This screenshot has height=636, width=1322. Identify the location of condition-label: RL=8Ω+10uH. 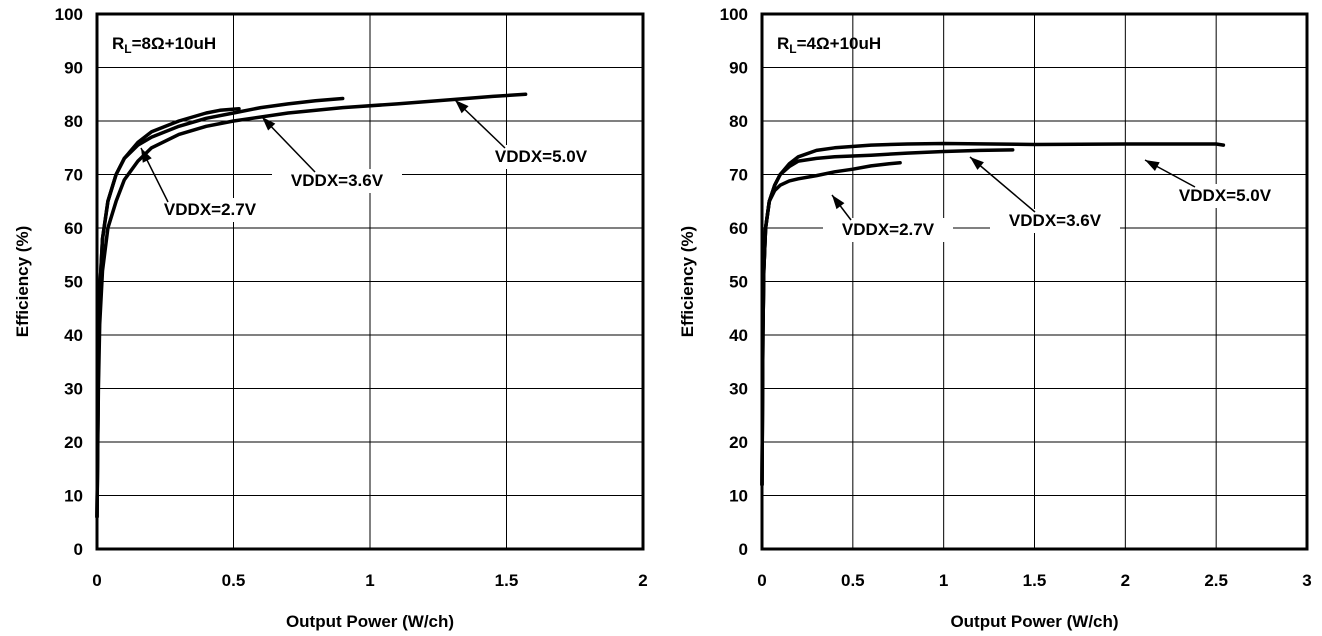
(164, 45).